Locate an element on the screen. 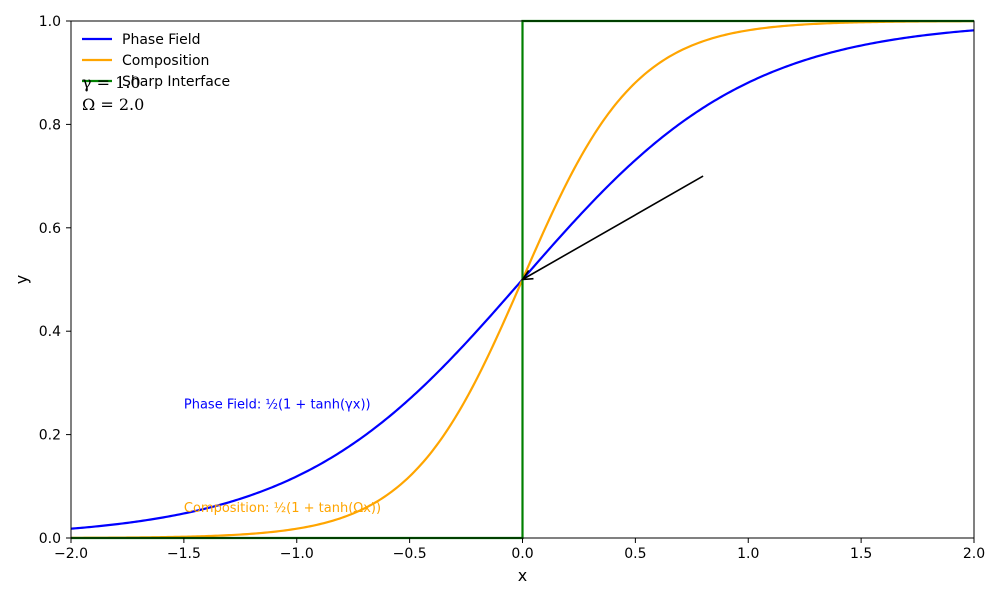 The image size is (1000, 600). legend-label: Sharp Interface is located at coordinates (176, 82).